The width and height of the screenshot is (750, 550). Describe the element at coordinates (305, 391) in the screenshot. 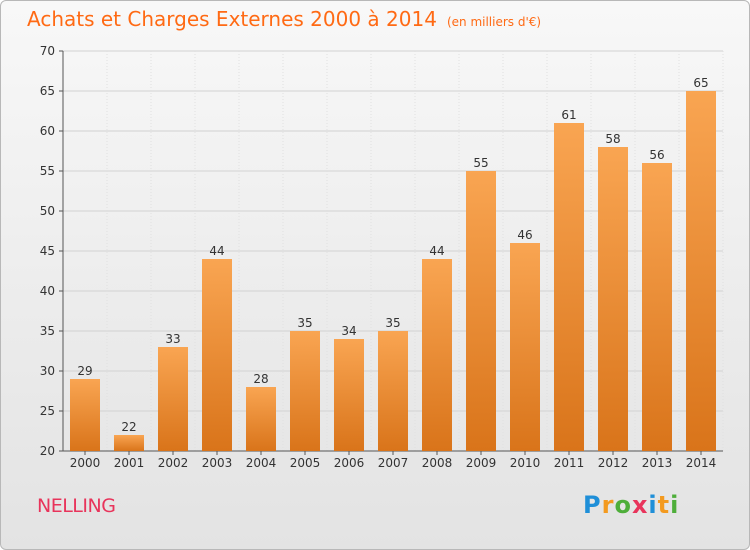

I see `bar-2005` at that location.